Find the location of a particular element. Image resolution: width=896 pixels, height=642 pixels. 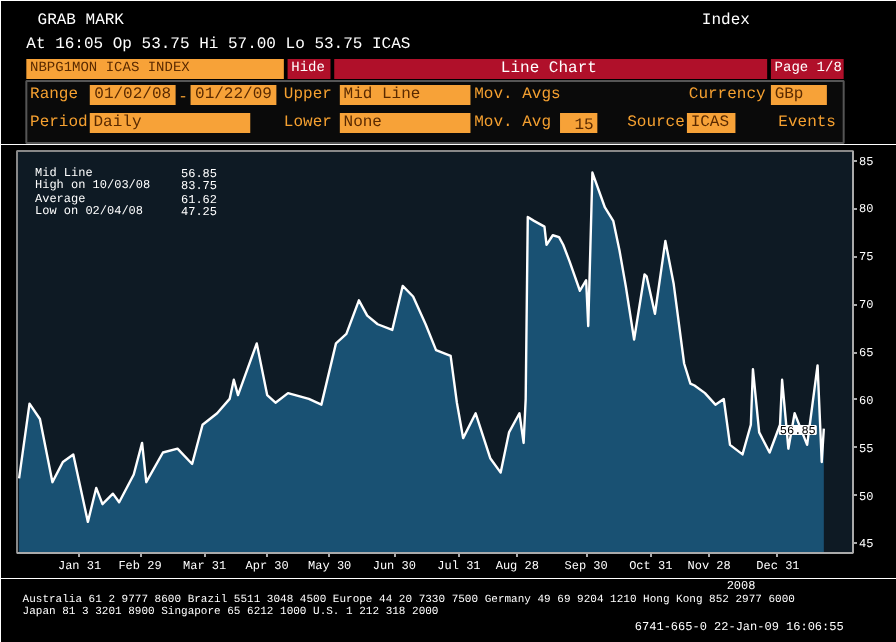

text: Mid Line is located at coordinates (382, 95).